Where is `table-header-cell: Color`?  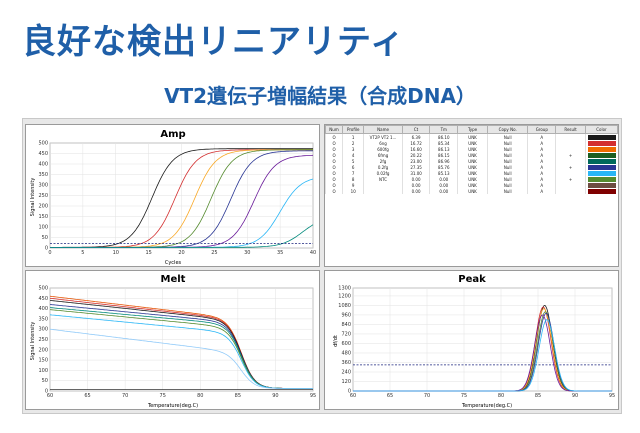 table-header-cell: Color is located at coordinates (601, 129).